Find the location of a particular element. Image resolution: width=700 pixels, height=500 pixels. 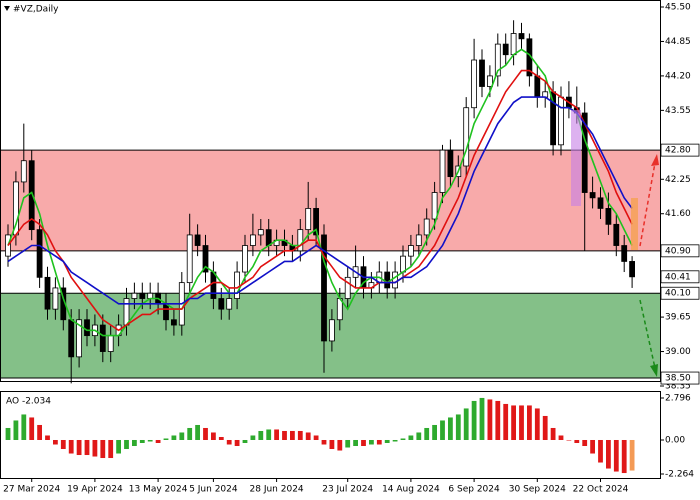

forecast-down is located at coordinates (648, 338).